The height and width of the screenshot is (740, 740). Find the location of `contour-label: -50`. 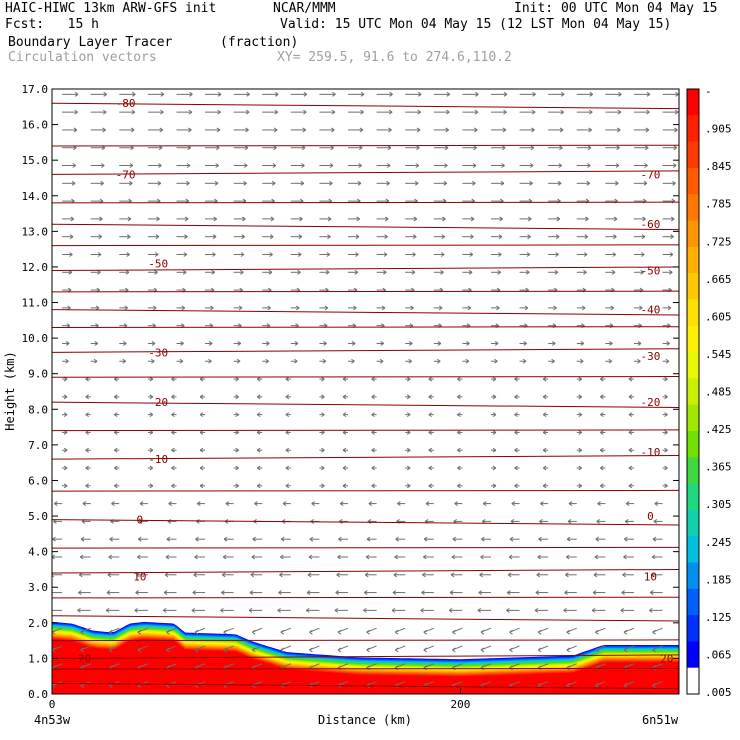

contour-label: -50 is located at coordinates (650, 271).